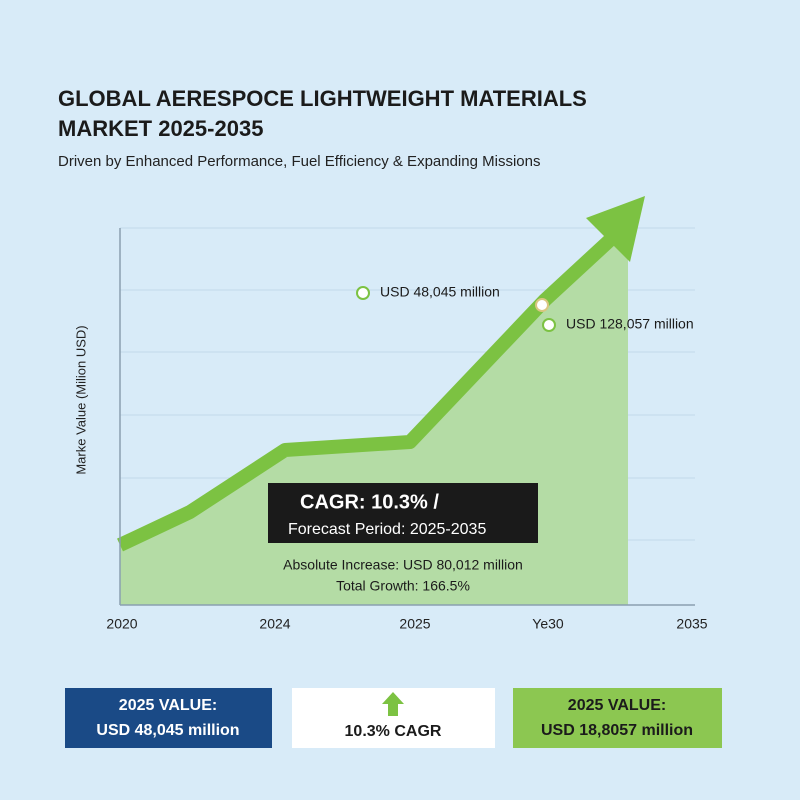 The width and height of the screenshot is (800, 805). What do you see at coordinates (393, 704) in the screenshot?
I see `up-arrow` at bounding box center [393, 704].